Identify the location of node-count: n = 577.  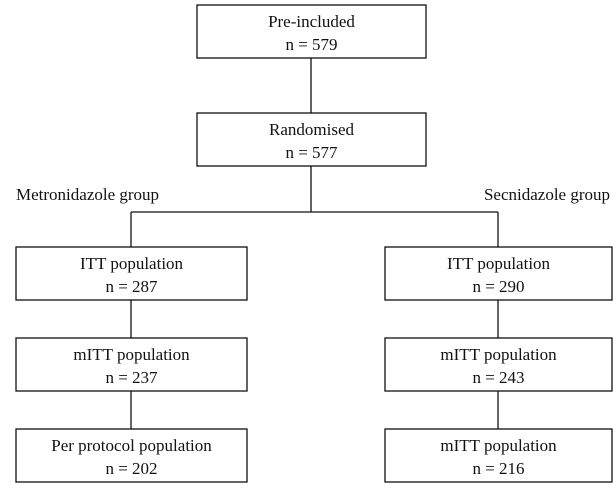
(311, 152).